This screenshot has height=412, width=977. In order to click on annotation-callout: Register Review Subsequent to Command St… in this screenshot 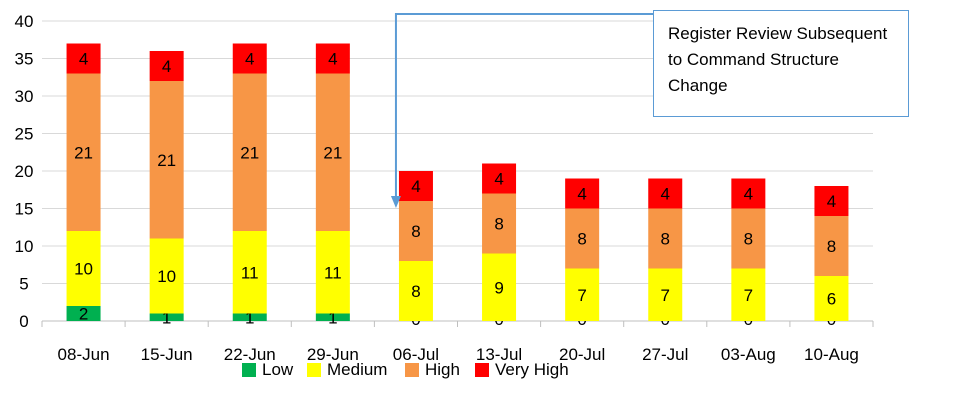, I will do `click(781, 63)`.